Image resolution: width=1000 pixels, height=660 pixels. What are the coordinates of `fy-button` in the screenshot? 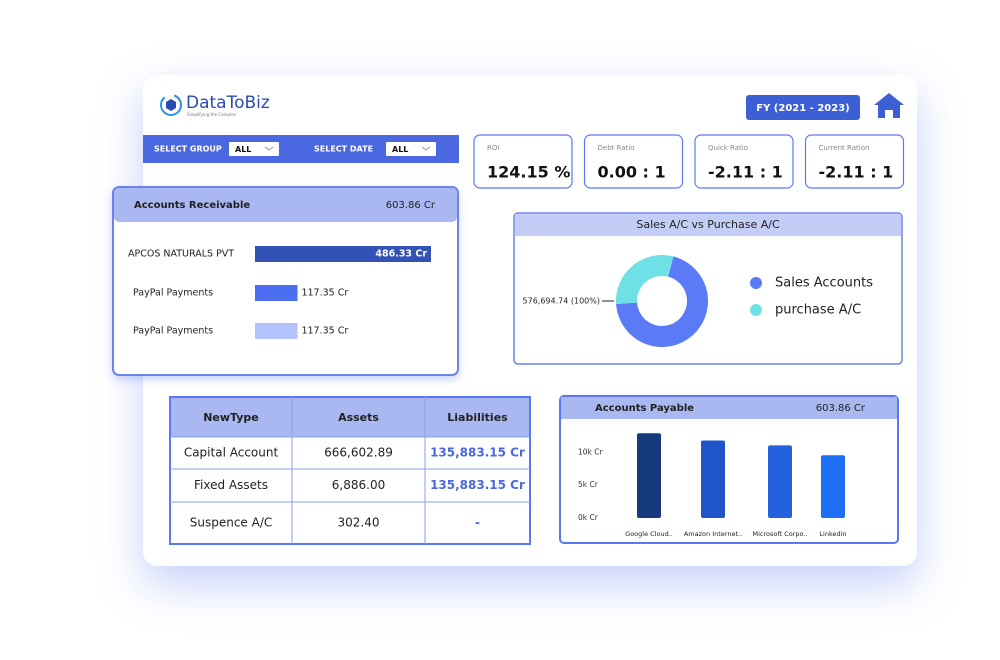 It's located at (803, 107).